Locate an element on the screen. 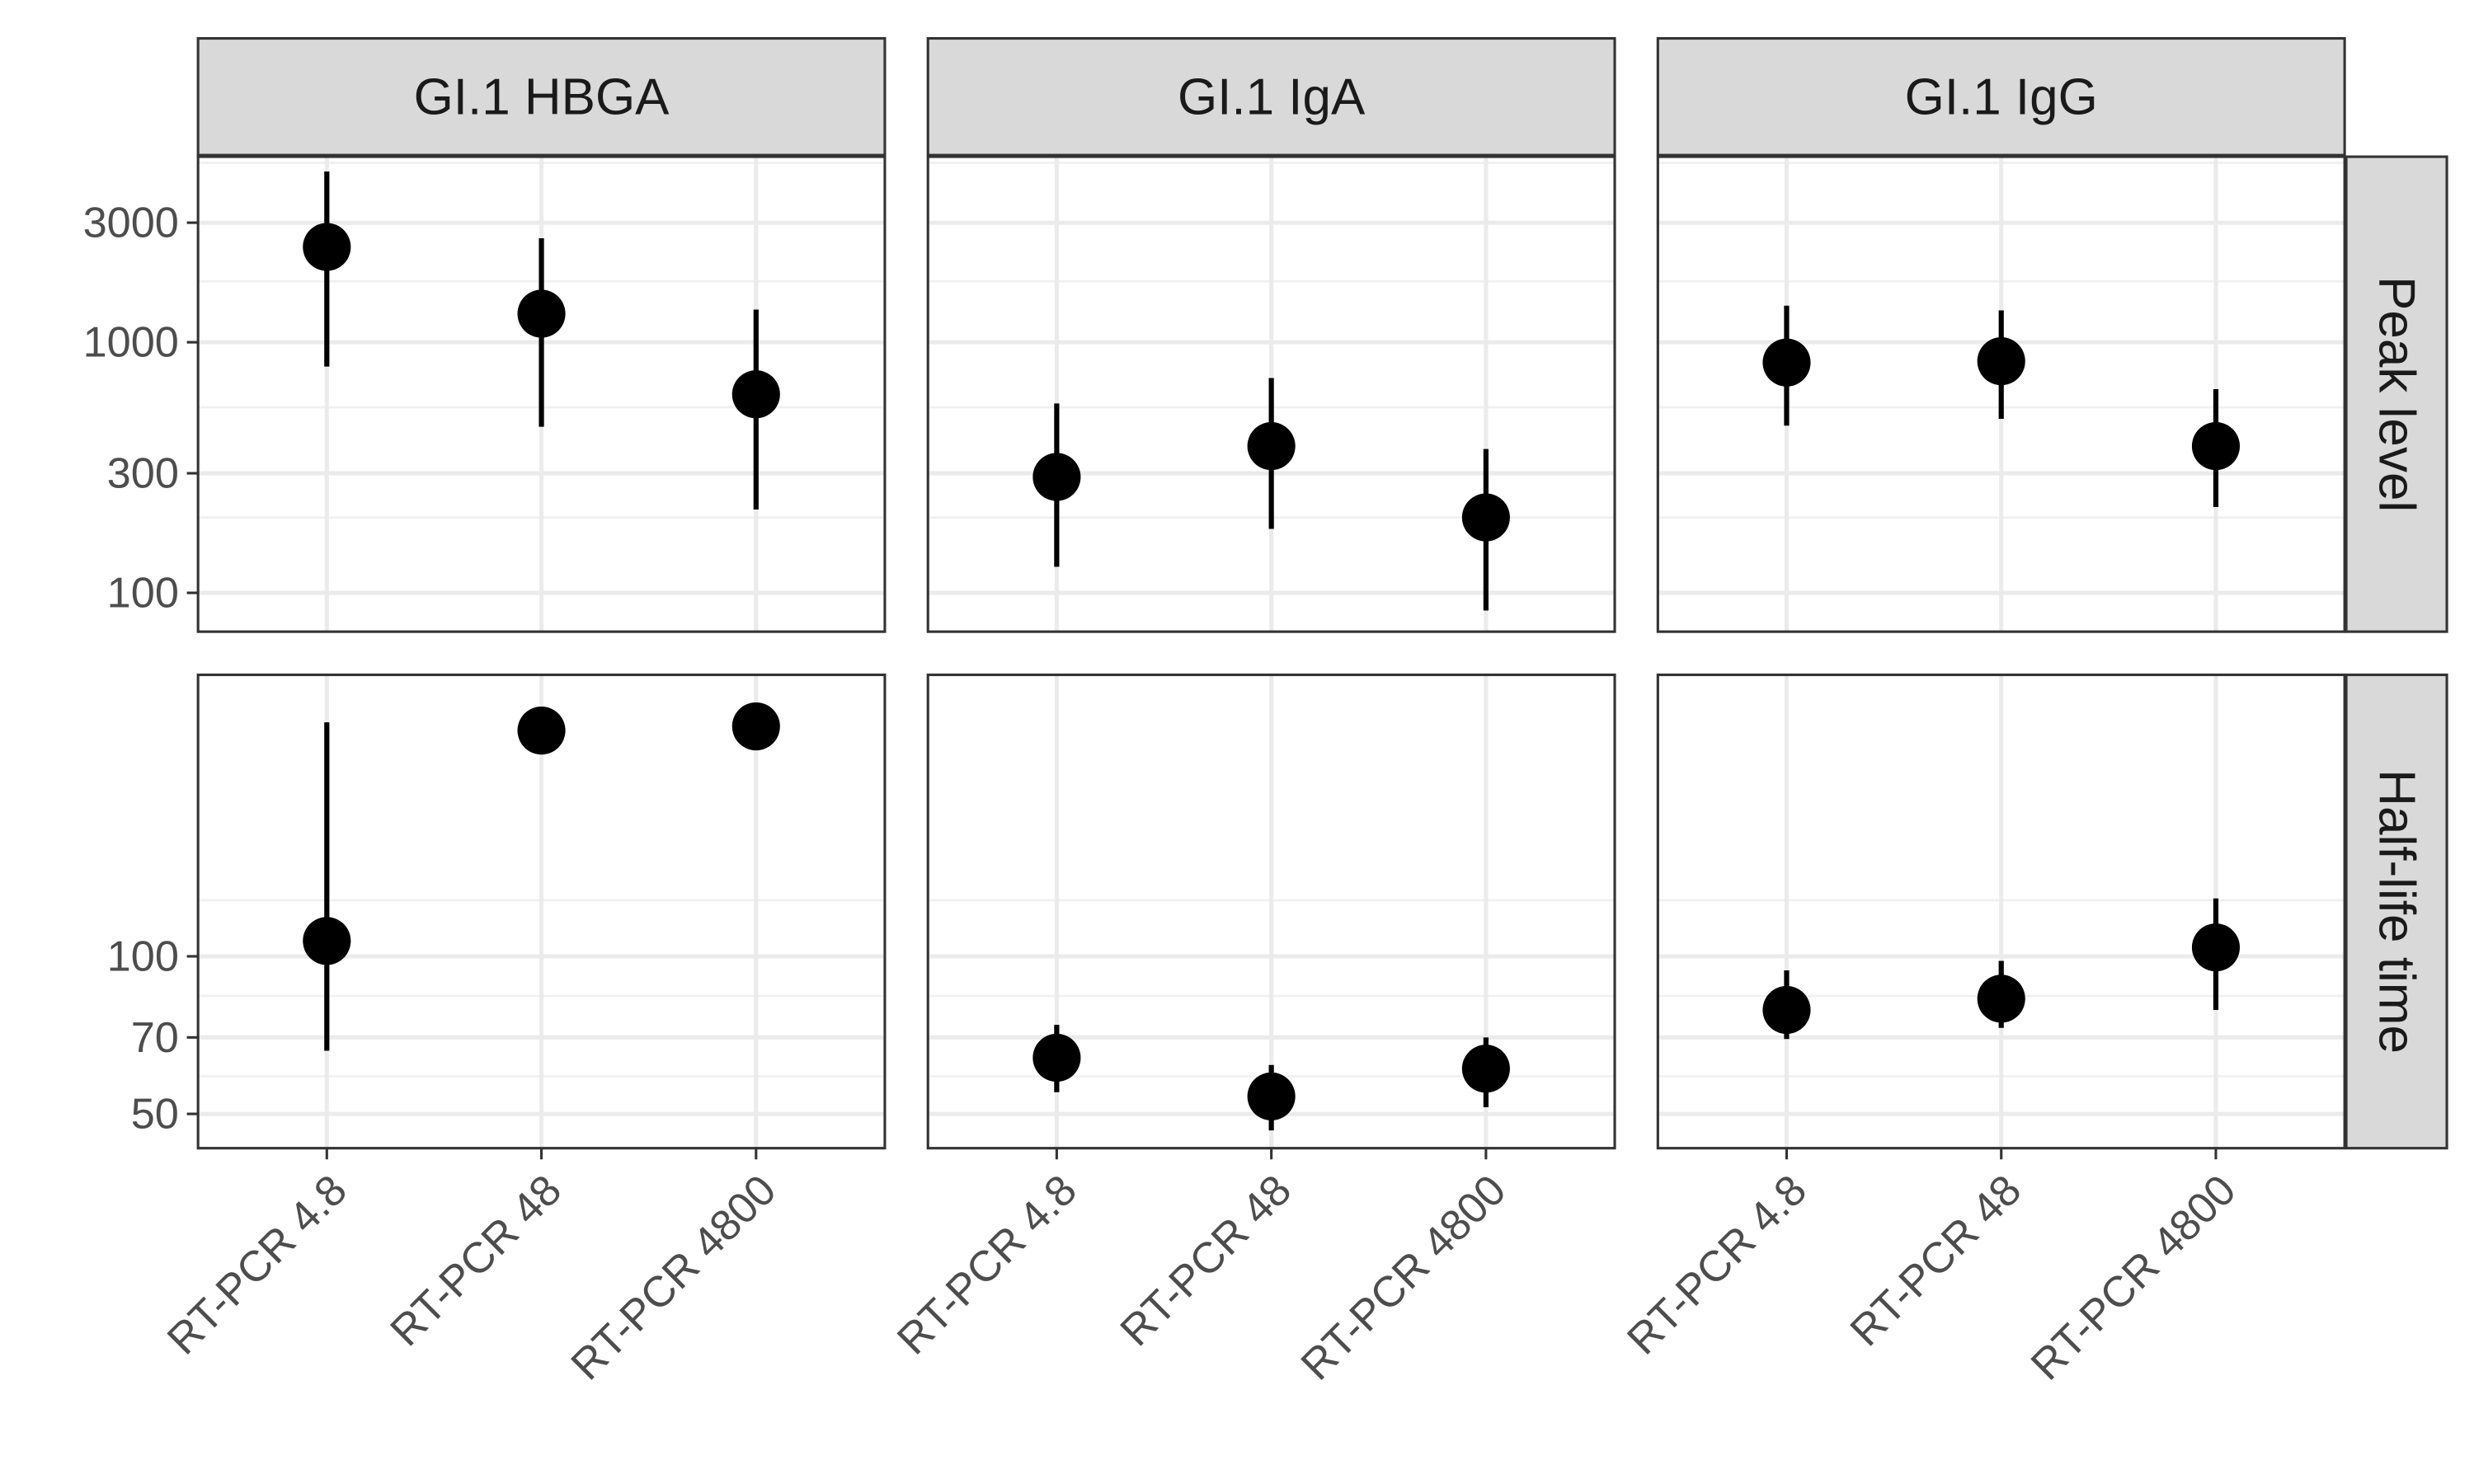  y-tick-label: 300 is located at coordinates (143, 473).